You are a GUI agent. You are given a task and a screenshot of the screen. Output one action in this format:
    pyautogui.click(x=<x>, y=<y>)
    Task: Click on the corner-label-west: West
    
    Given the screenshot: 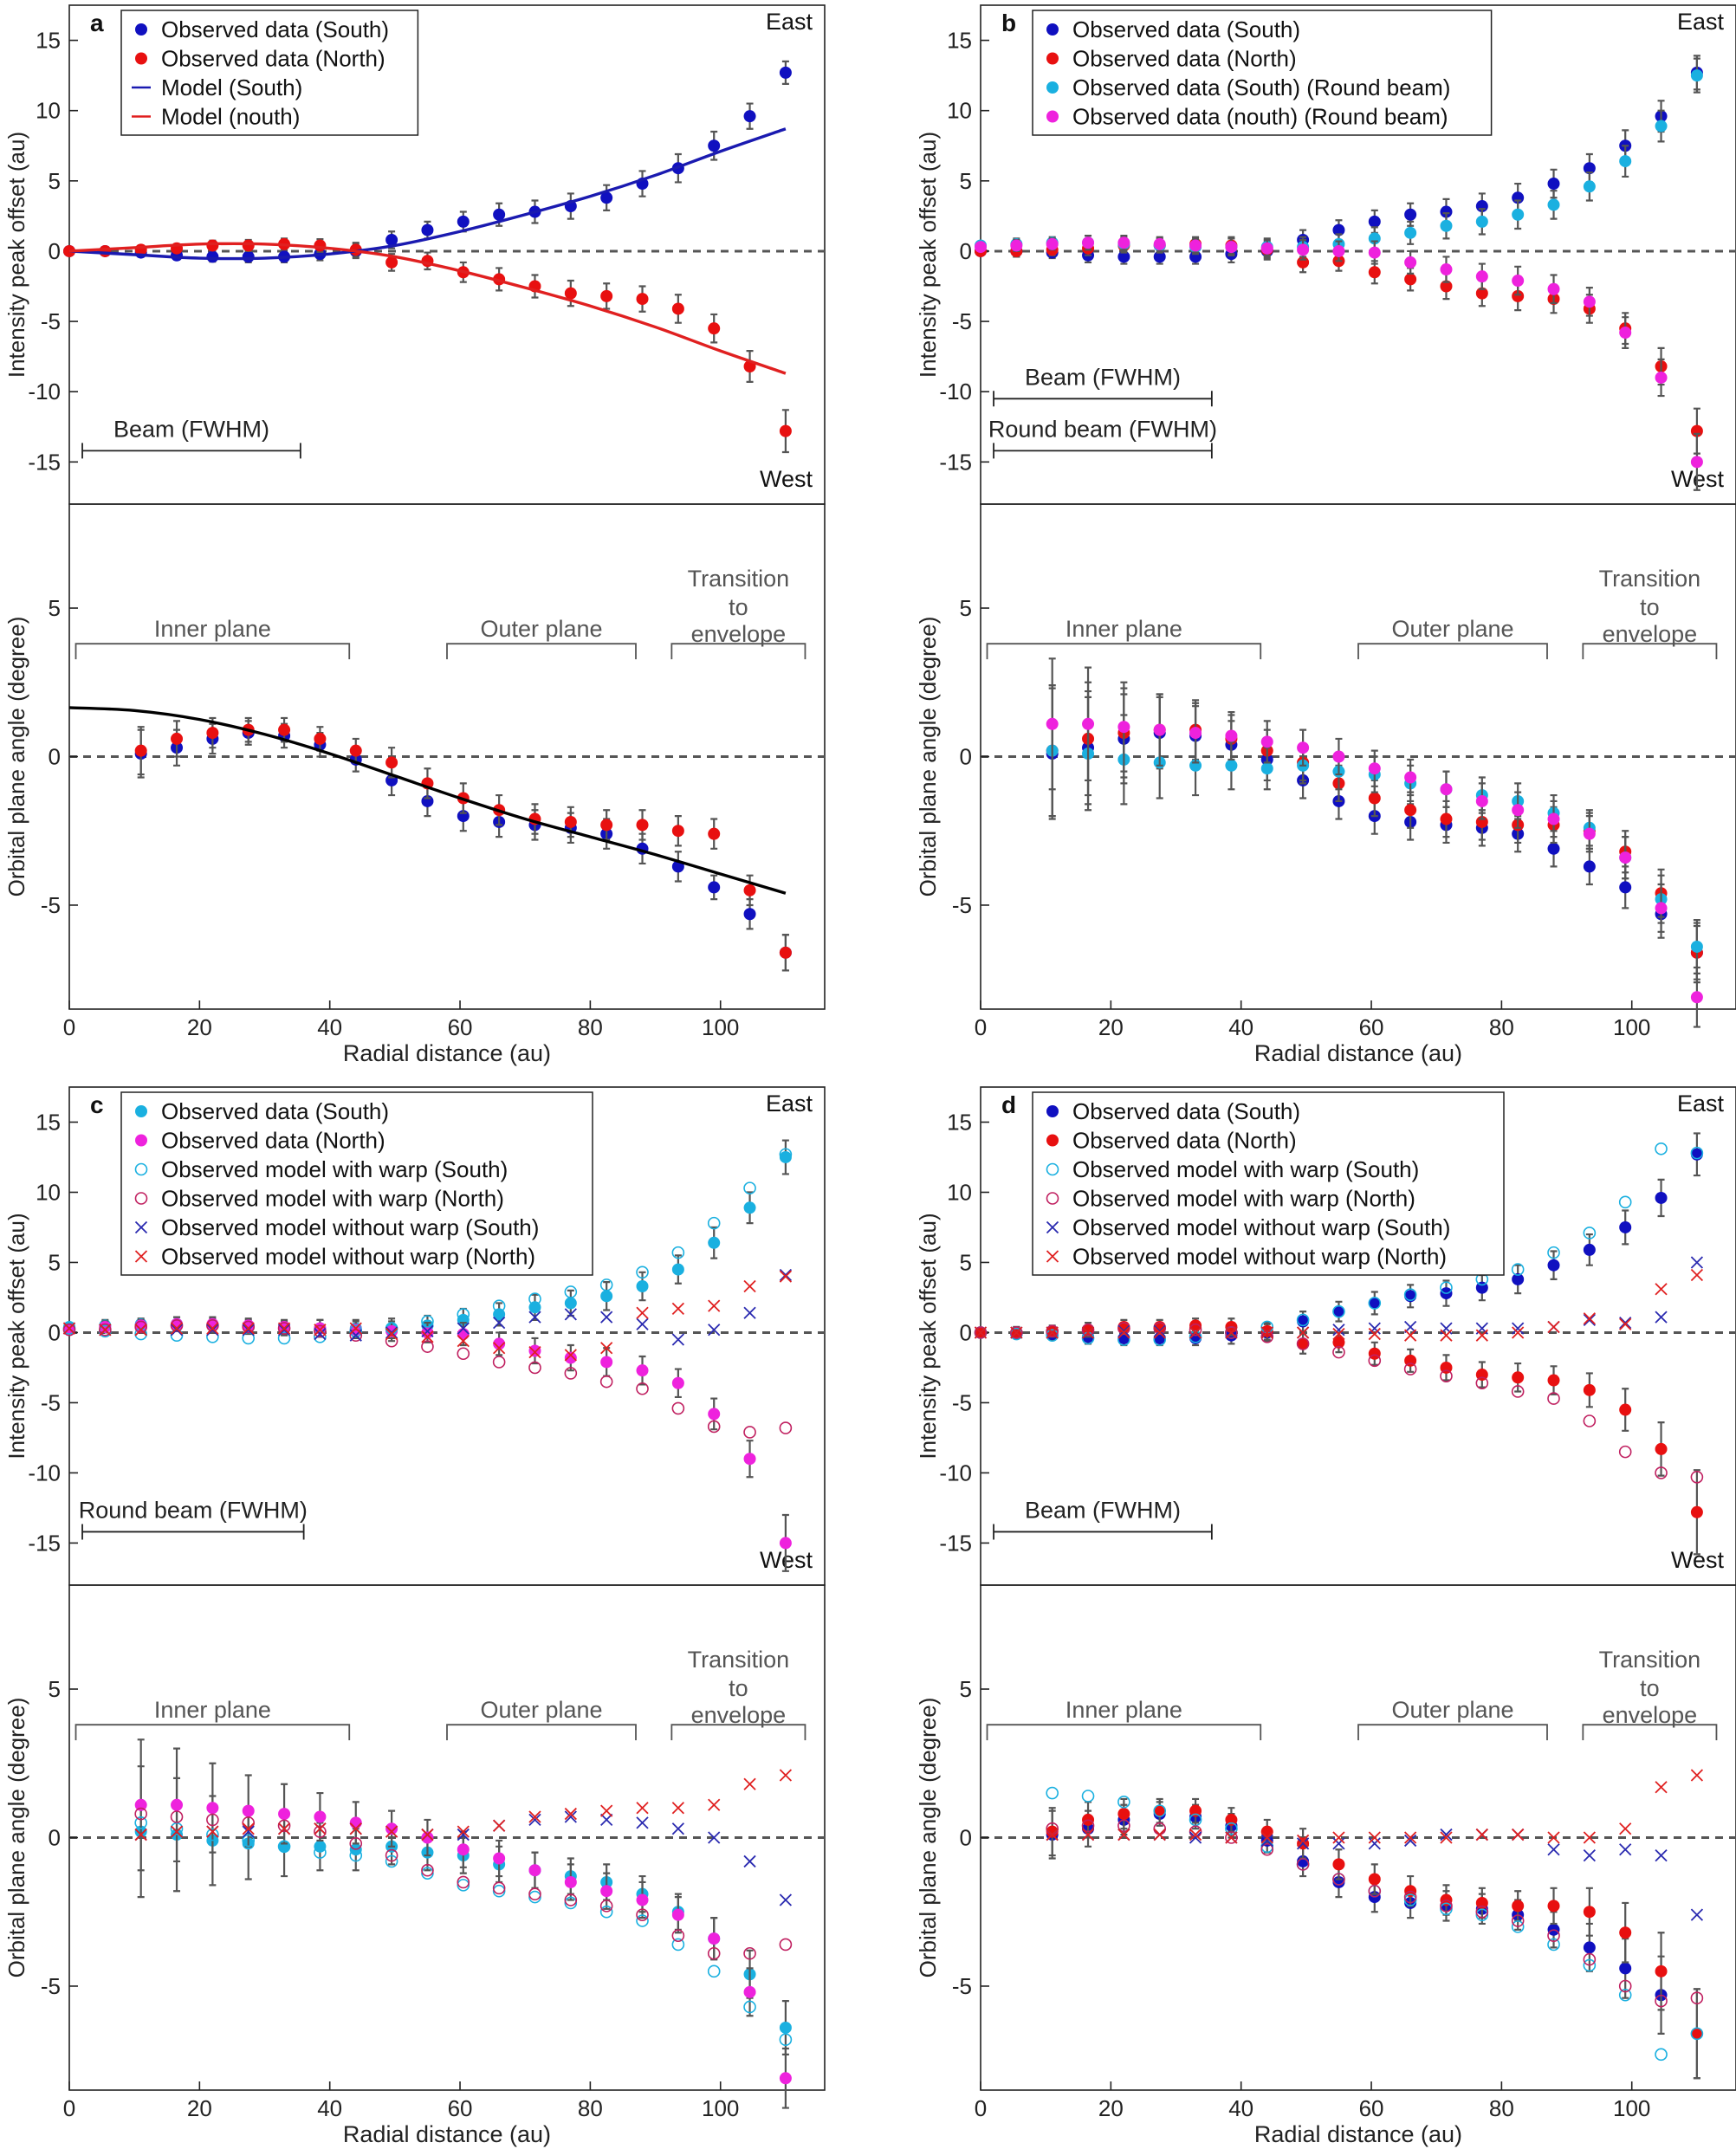 What is the action you would take?
    pyautogui.click(x=786, y=479)
    